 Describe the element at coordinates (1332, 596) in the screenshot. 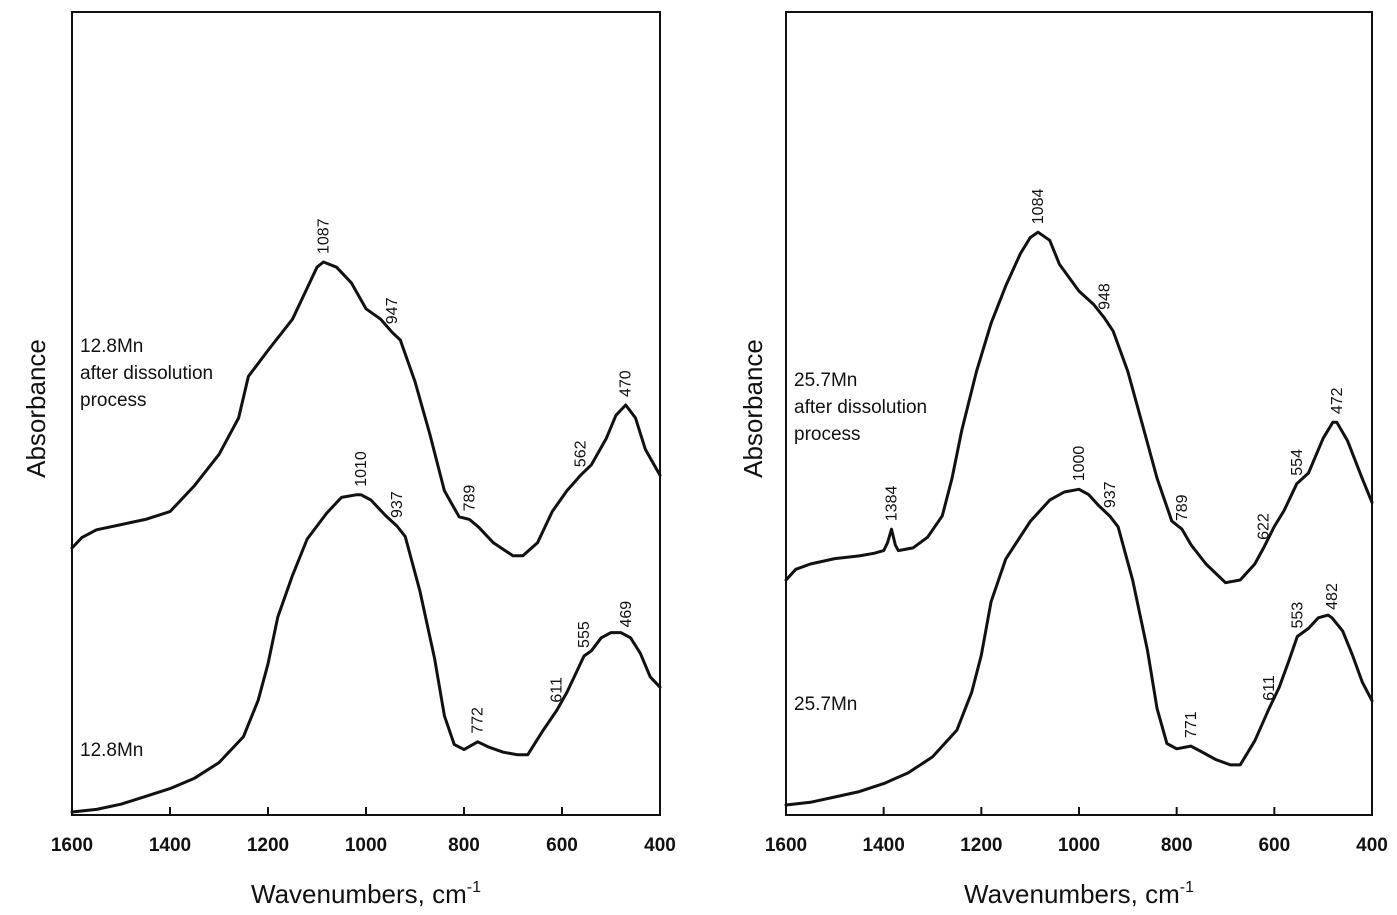

I see `peak-label: 482` at that location.